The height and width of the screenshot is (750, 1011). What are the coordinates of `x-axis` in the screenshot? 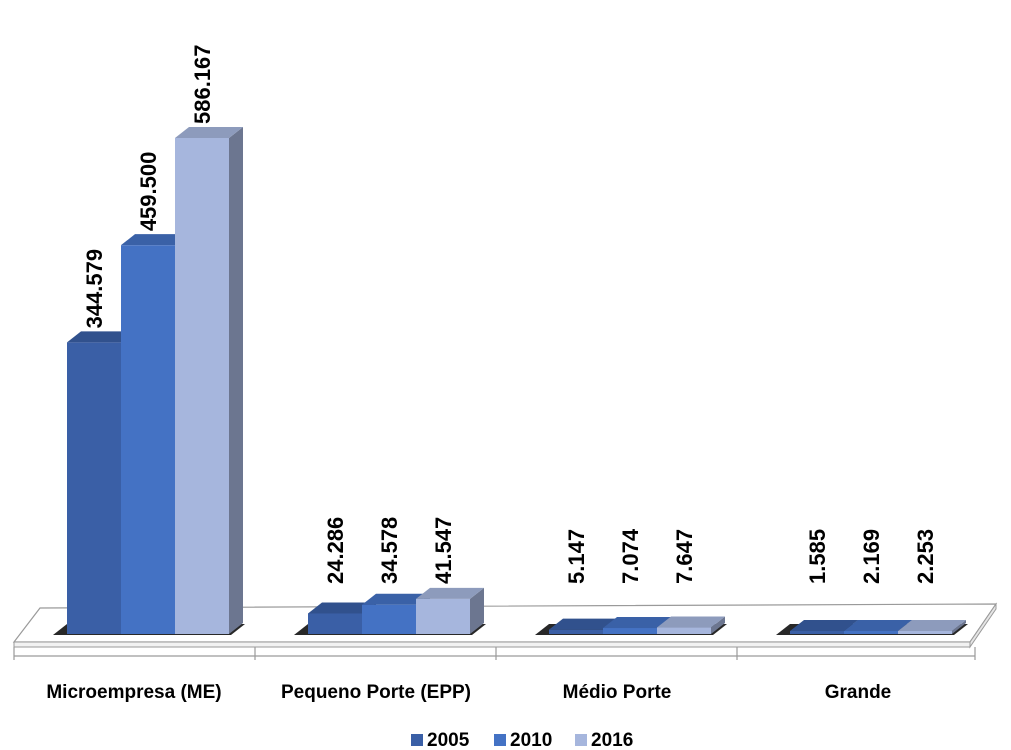 It's located at (494, 653).